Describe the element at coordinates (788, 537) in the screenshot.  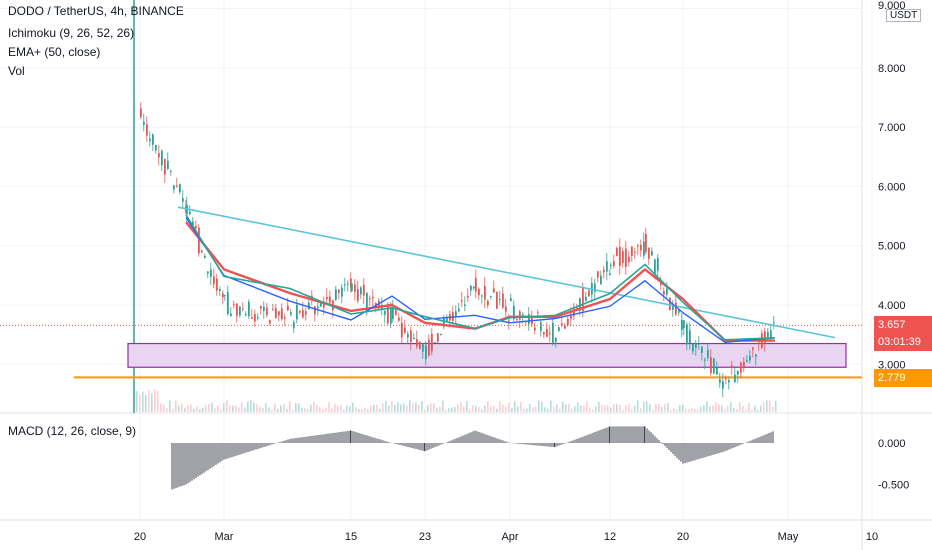
I see `time-tick-label: May` at that location.